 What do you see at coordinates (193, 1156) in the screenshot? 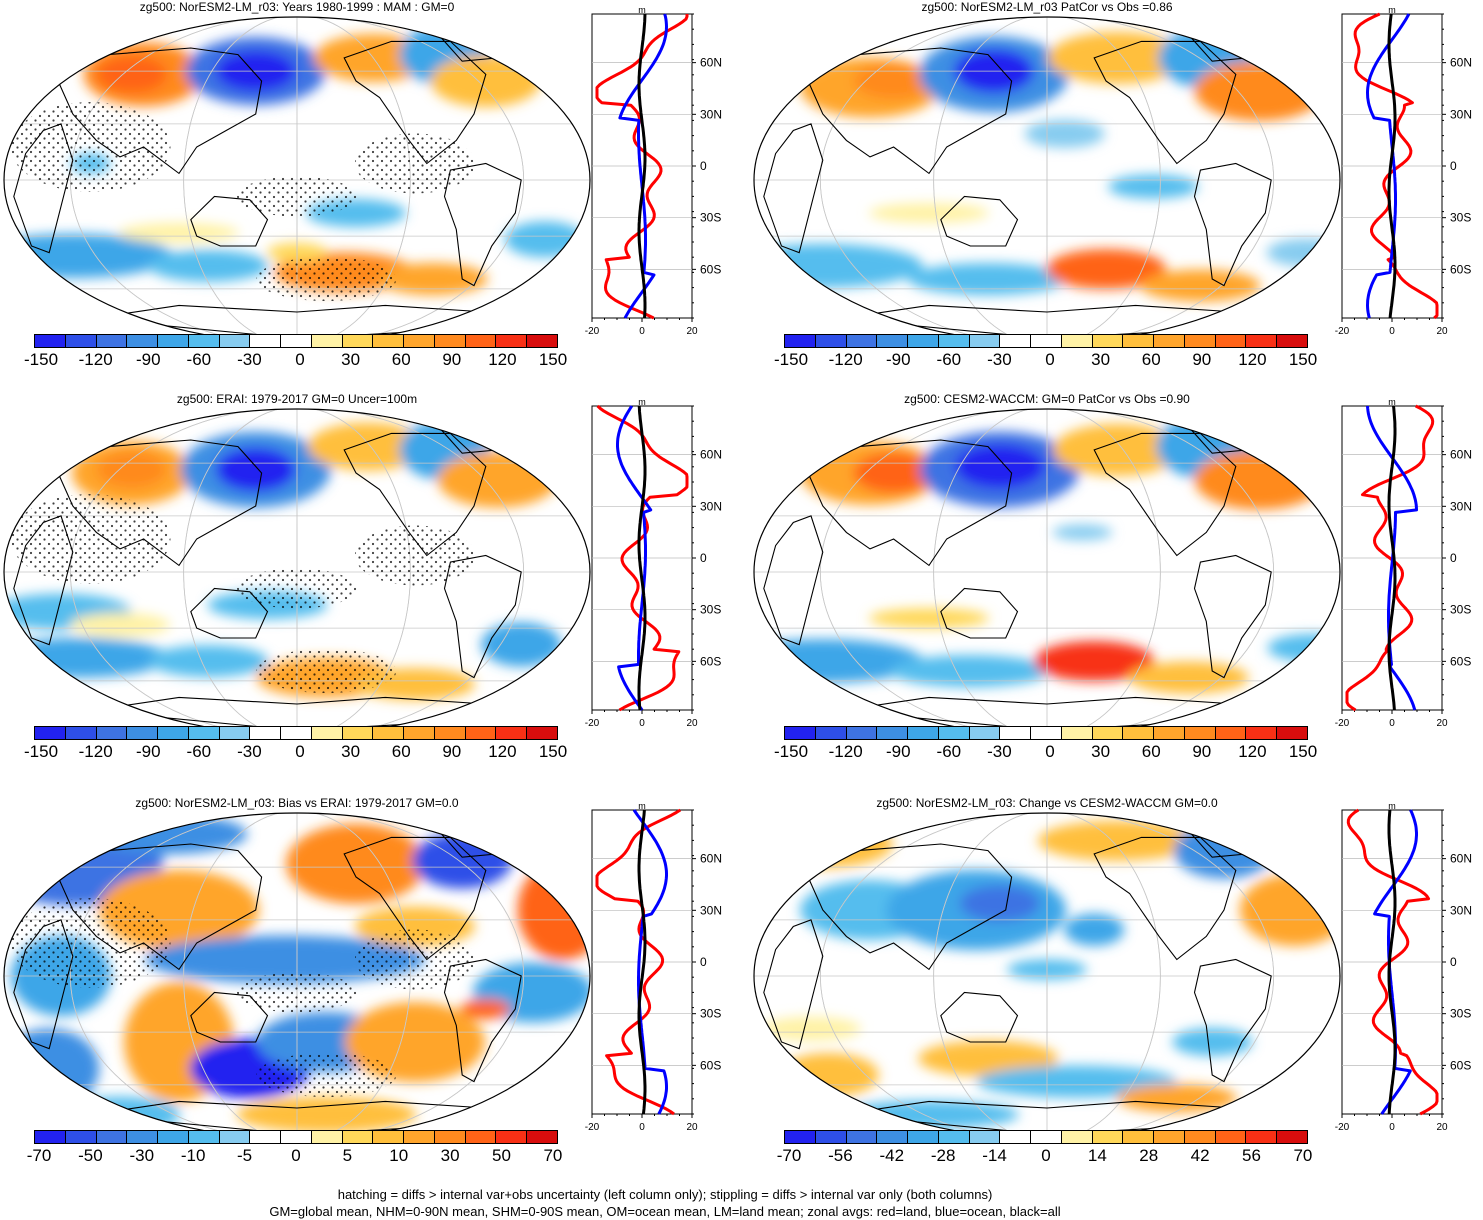
I see `colorbar-label: -10` at bounding box center [193, 1156].